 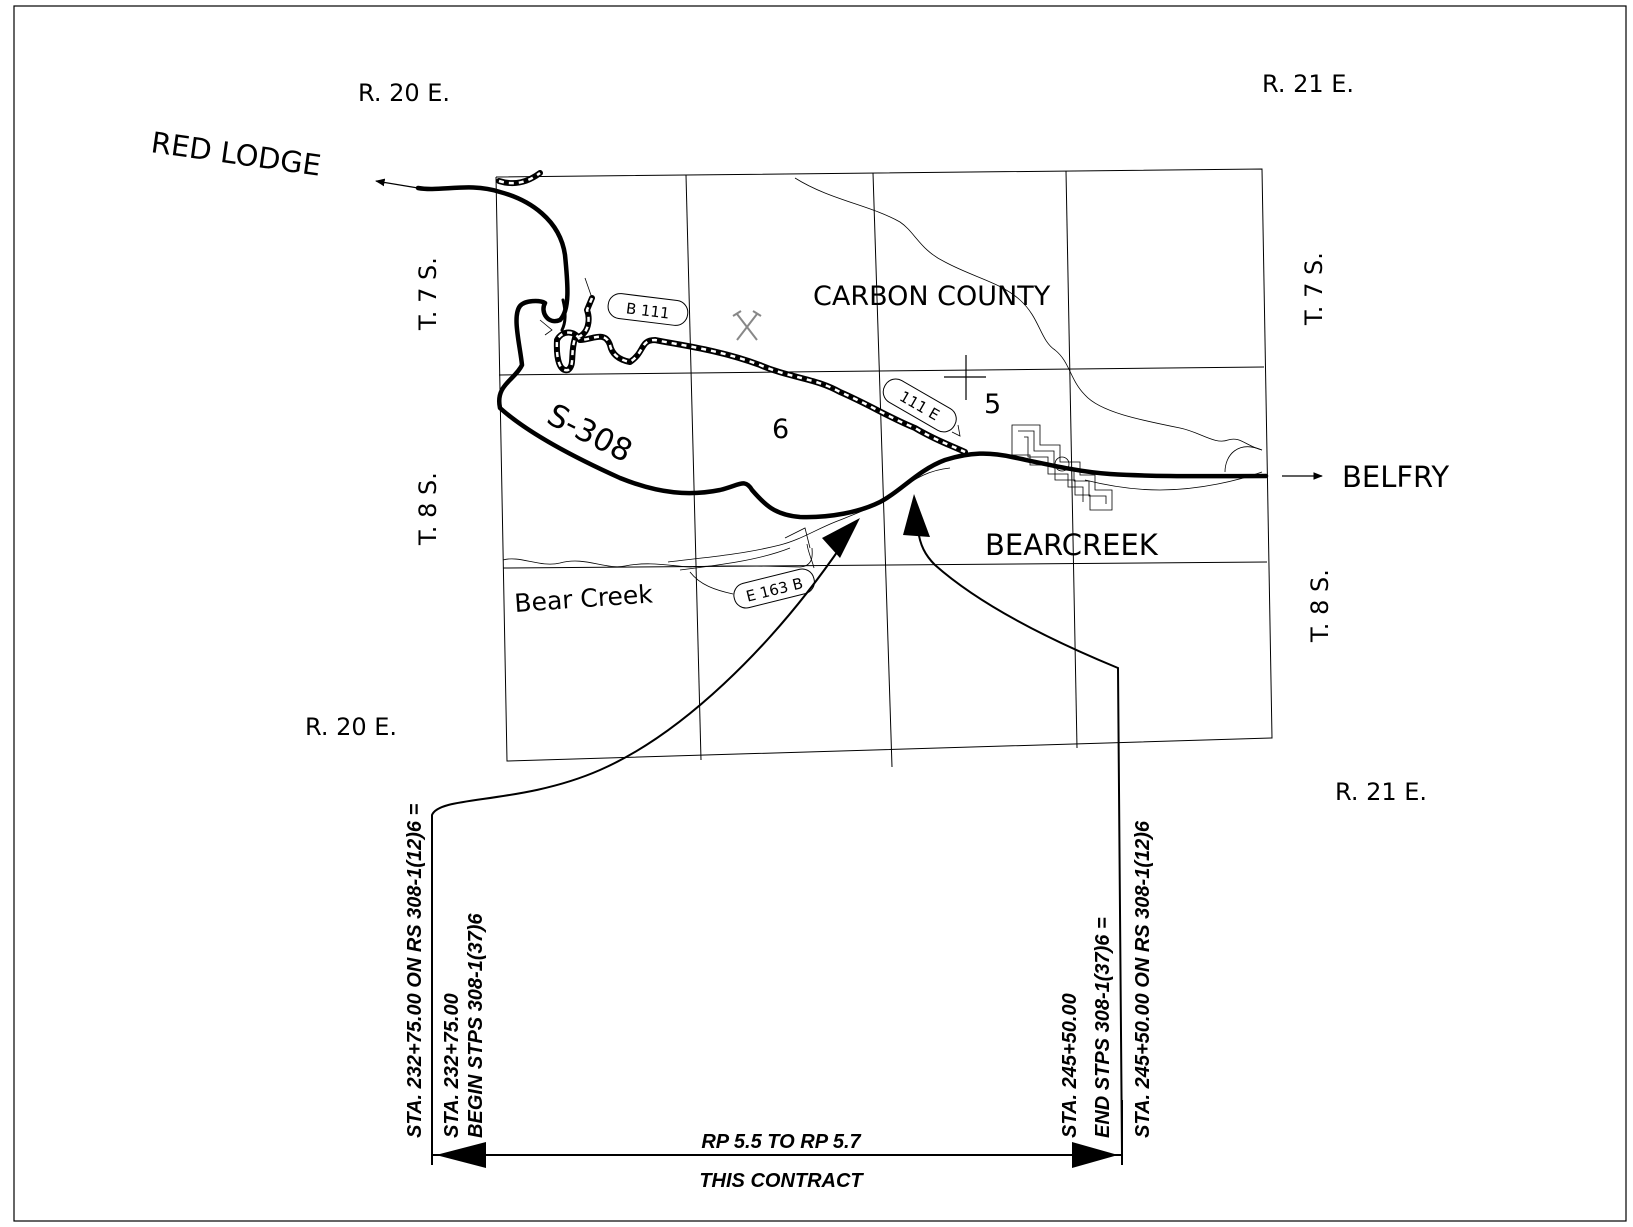 What do you see at coordinates (476, 1025) in the screenshot?
I see `begin-project: BEGIN STPS 308-1(37)6` at bounding box center [476, 1025].